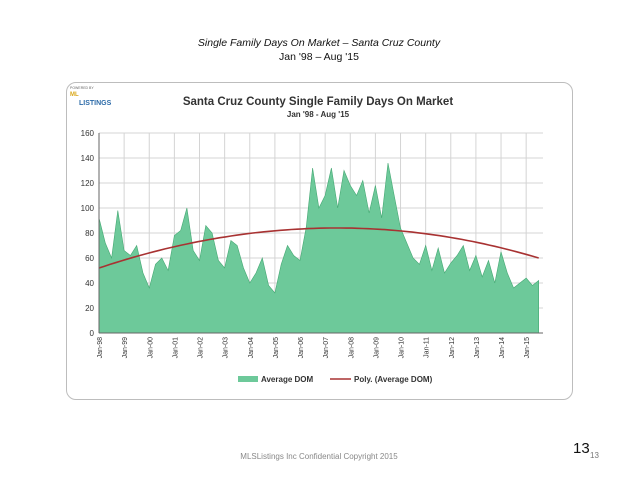 This screenshot has height=479, width=638. Describe the element at coordinates (89, 258) in the screenshot. I see `y-tick-label: 60` at that location.